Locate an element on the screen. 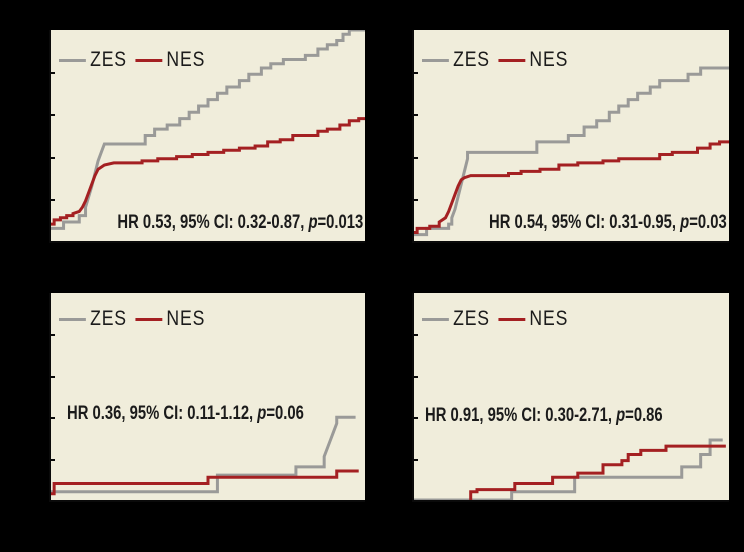  p-value: =0.86 is located at coordinates (644, 415).